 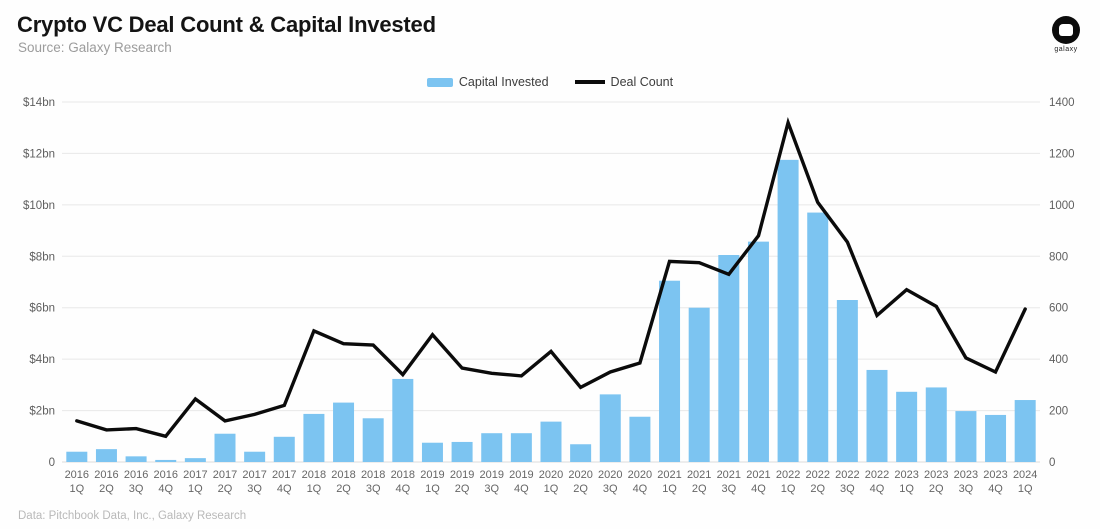 I want to click on x-label-quarter-2018-3Q: 3Q, so click(x=373, y=489).